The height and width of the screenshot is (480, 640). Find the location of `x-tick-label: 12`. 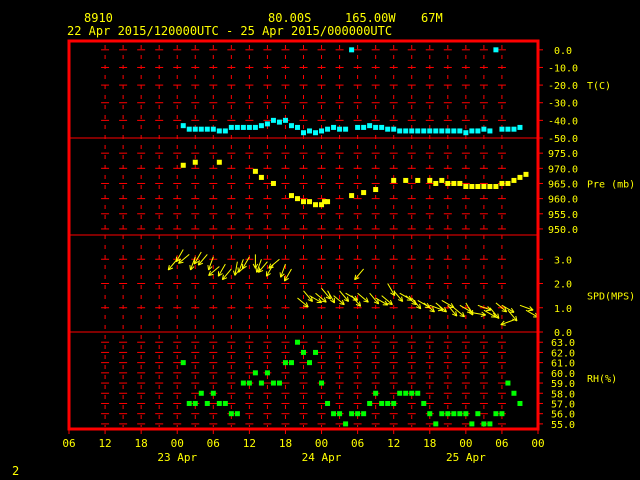

x-tick-label: 12 is located at coordinates (393, 443).